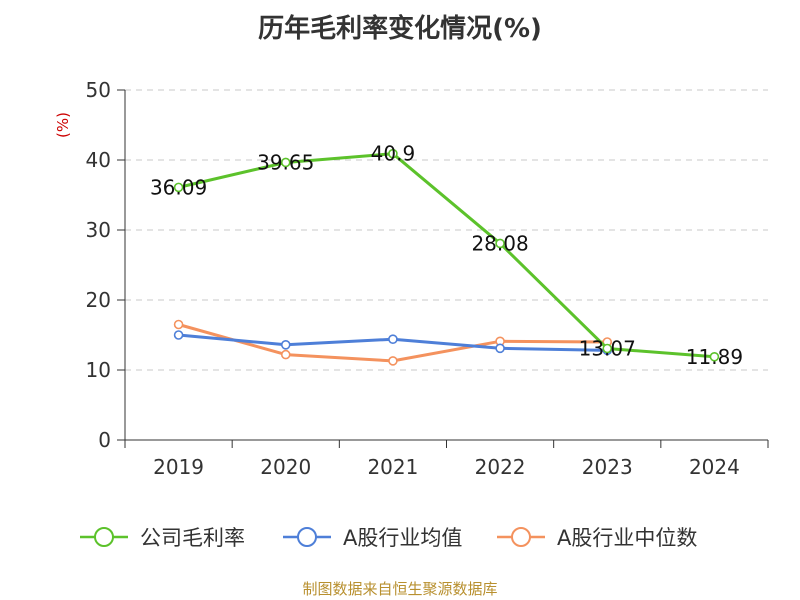  What do you see at coordinates (98, 230) in the screenshot?
I see `y-tick-label: 30` at bounding box center [98, 230].